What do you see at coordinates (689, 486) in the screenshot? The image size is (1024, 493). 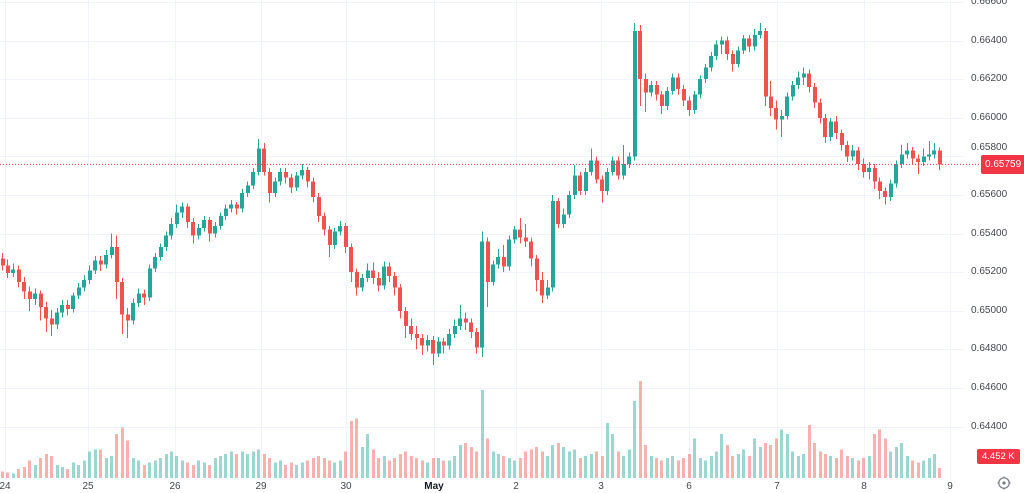 I see `time-tick-label: 6` at bounding box center [689, 486].